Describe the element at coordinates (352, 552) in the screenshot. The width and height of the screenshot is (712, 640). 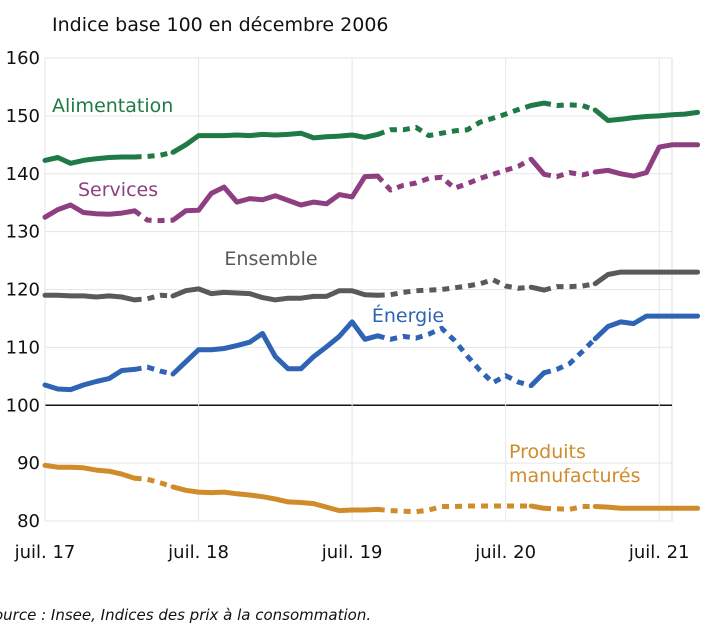
I see `x-tick-label: juil. 19` at that location.